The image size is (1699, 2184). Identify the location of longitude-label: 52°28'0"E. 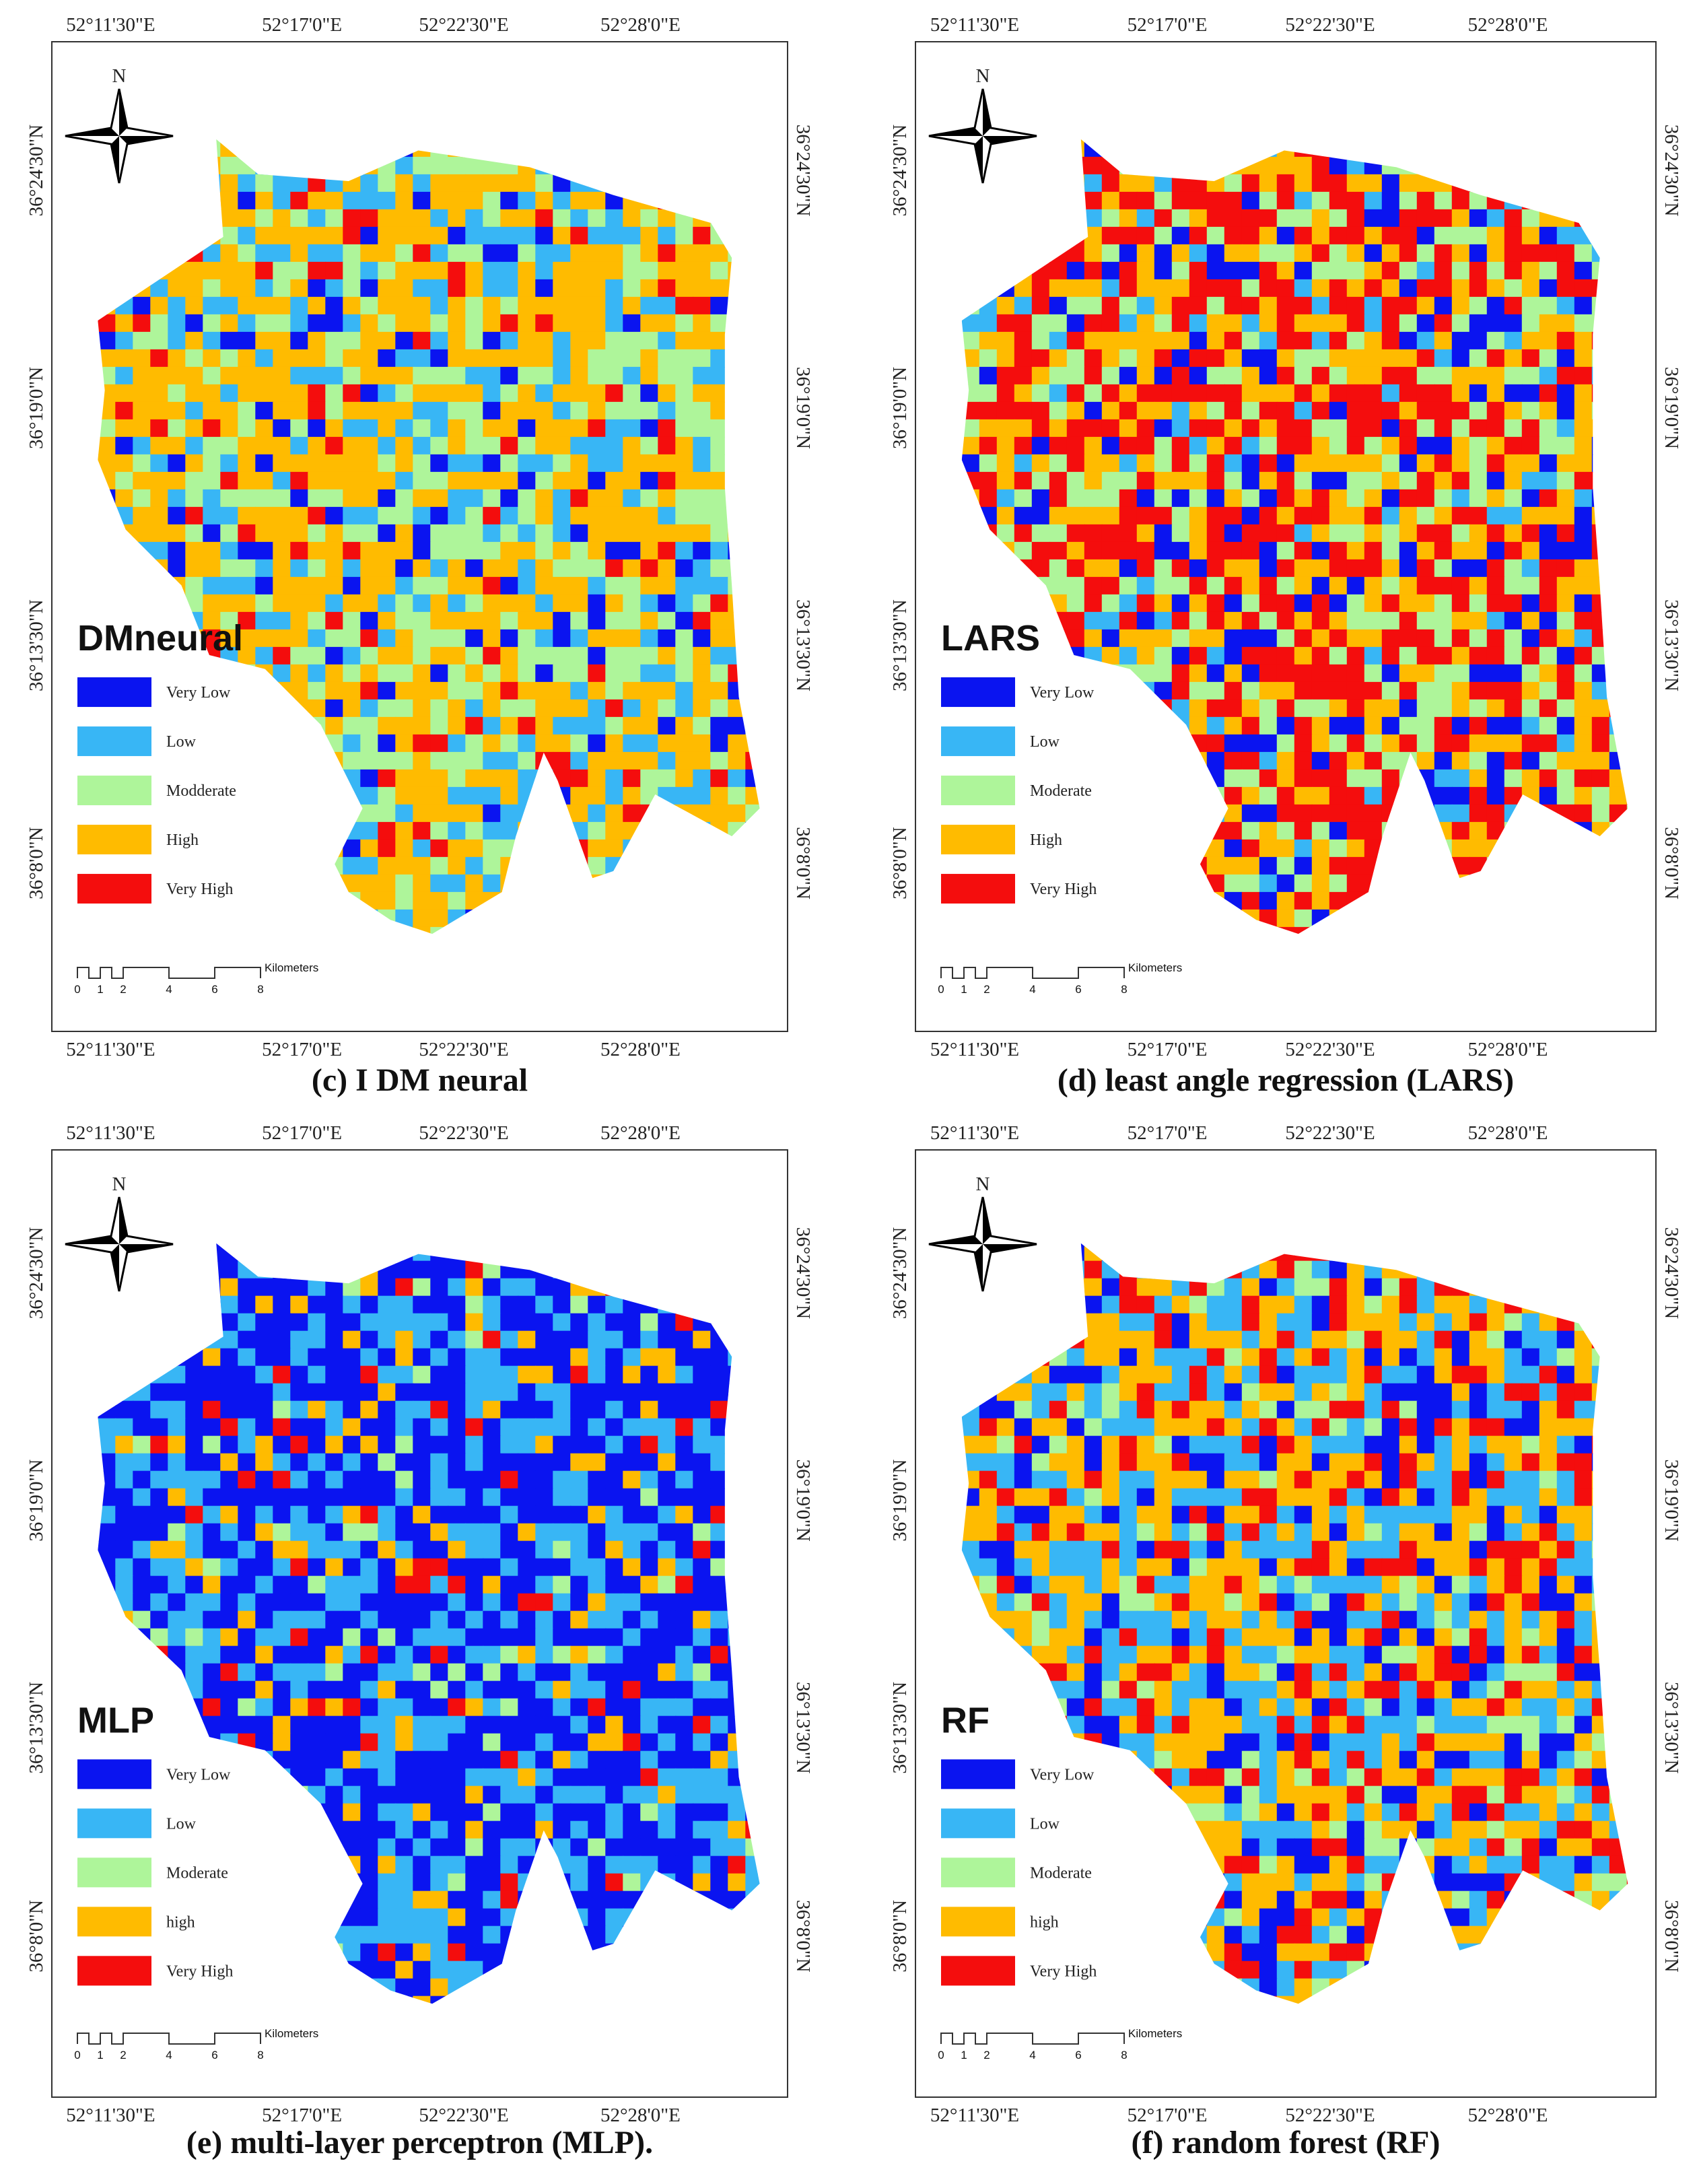
(640, 25).